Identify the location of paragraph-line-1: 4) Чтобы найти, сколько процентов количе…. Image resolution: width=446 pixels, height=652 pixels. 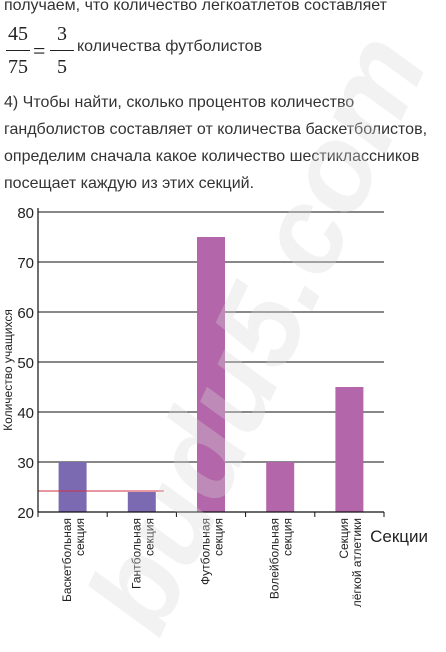
(179, 102).